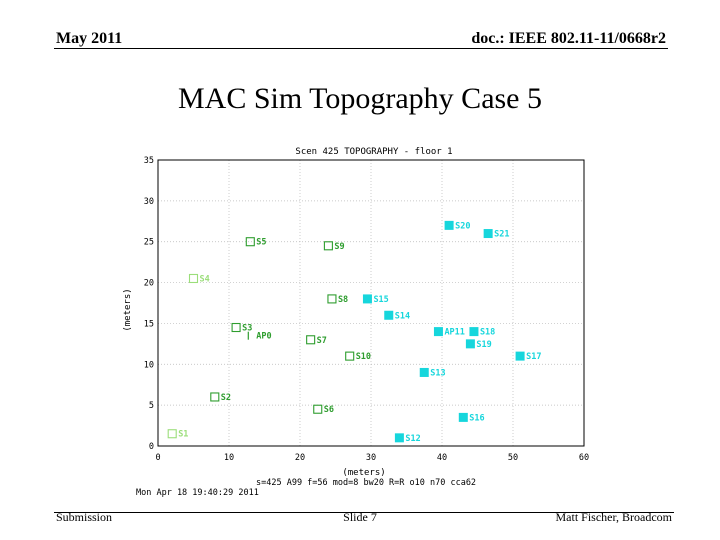  What do you see at coordinates (149, 202) in the screenshot?
I see `y-tick-label: 30` at bounding box center [149, 202].